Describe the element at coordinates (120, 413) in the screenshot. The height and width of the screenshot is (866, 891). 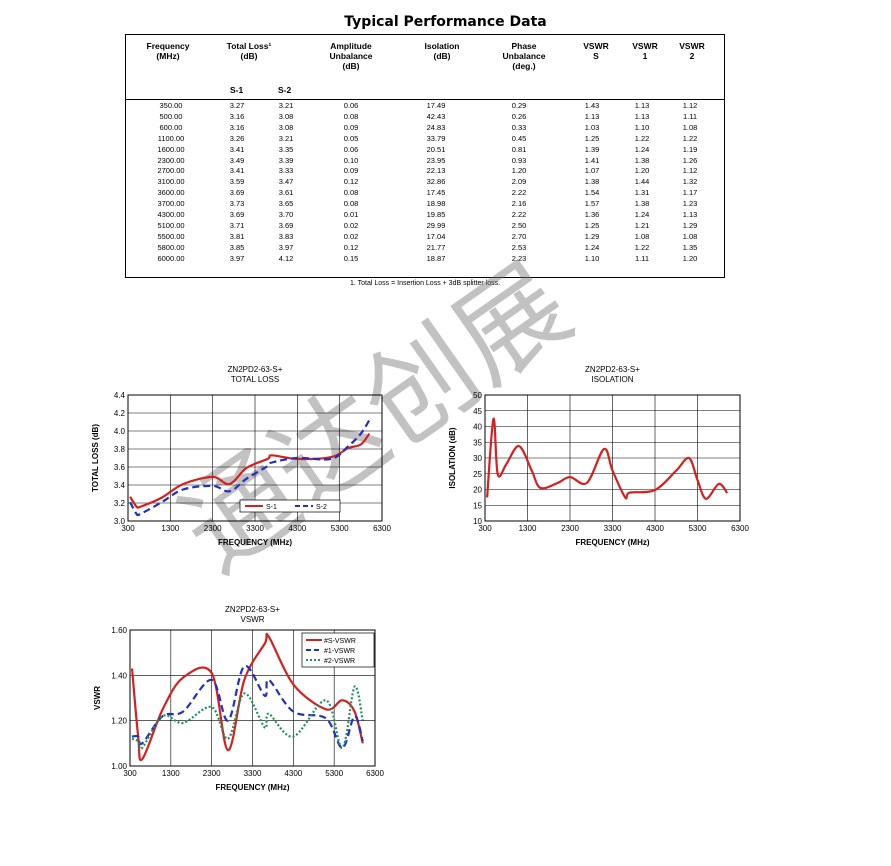
I see `y-tick-label: 4.2` at that location.